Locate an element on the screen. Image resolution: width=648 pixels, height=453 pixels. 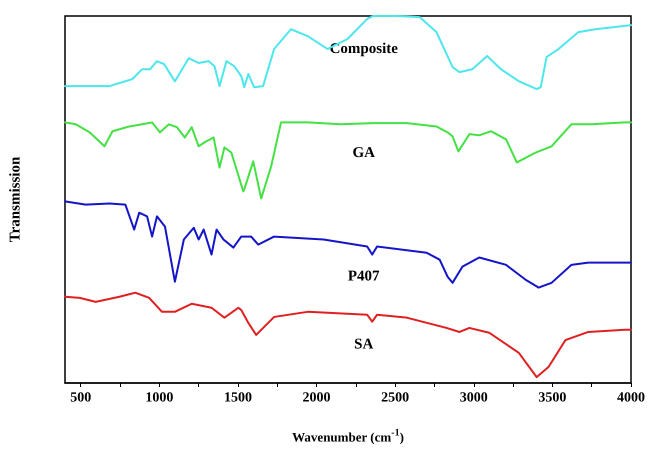
series-label: Composite is located at coordinates (364, 48).